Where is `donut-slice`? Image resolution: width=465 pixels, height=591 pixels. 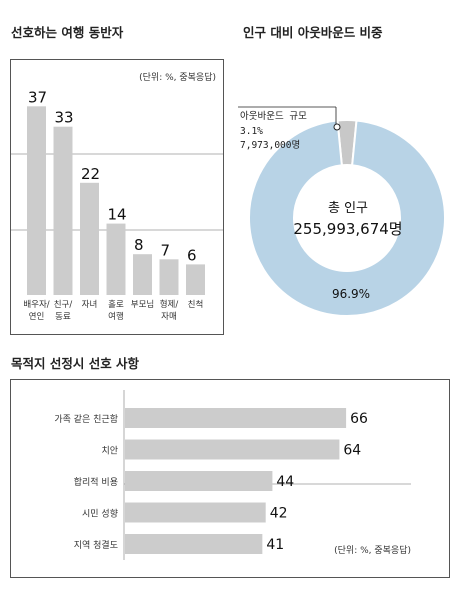
donut-slice is located at coordinates (347, 218).